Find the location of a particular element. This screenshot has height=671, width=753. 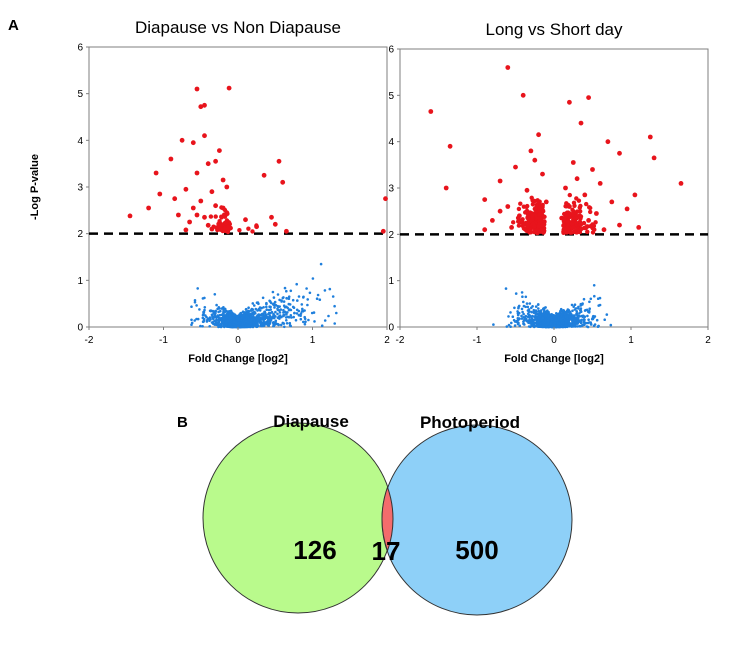

x-tick-label: -2 is located at coordinates (89, 340).